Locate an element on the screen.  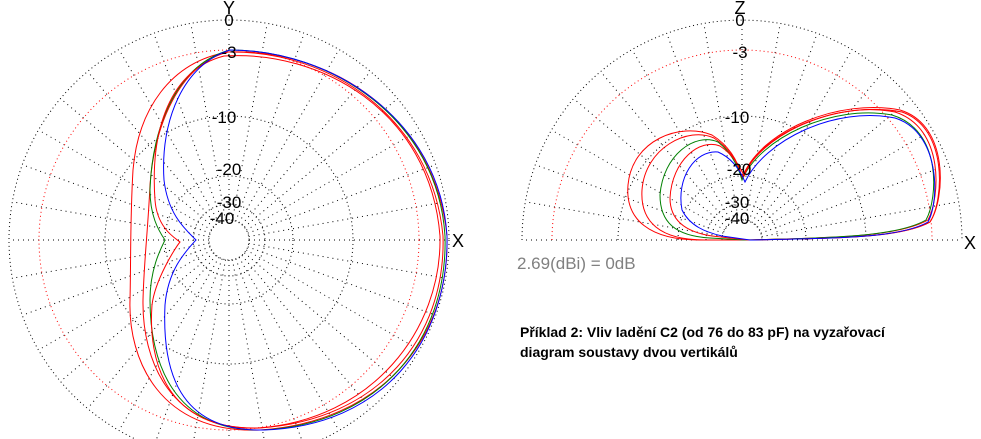
elevation-ring-label: -30 is located at coordinates (737, 202).